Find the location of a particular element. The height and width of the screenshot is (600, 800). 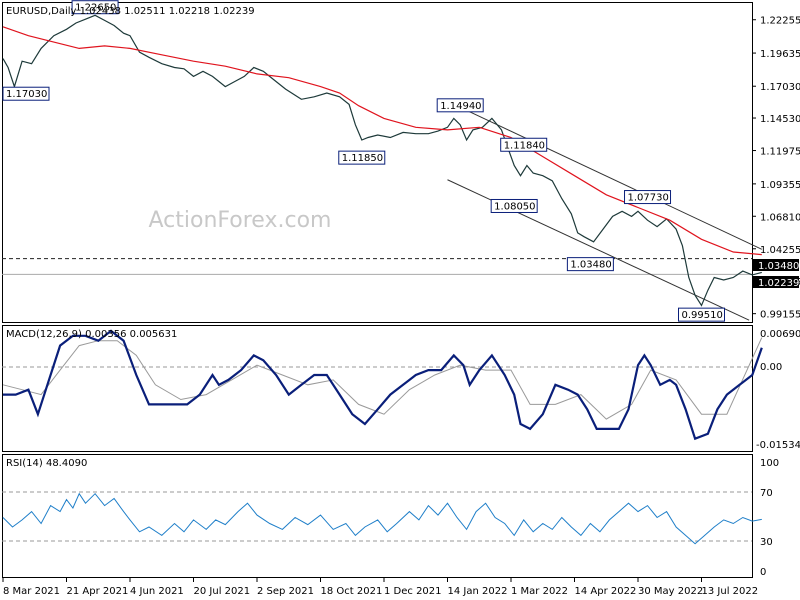

annotation-label: 1.11850 is located at coordinates (362, 158).